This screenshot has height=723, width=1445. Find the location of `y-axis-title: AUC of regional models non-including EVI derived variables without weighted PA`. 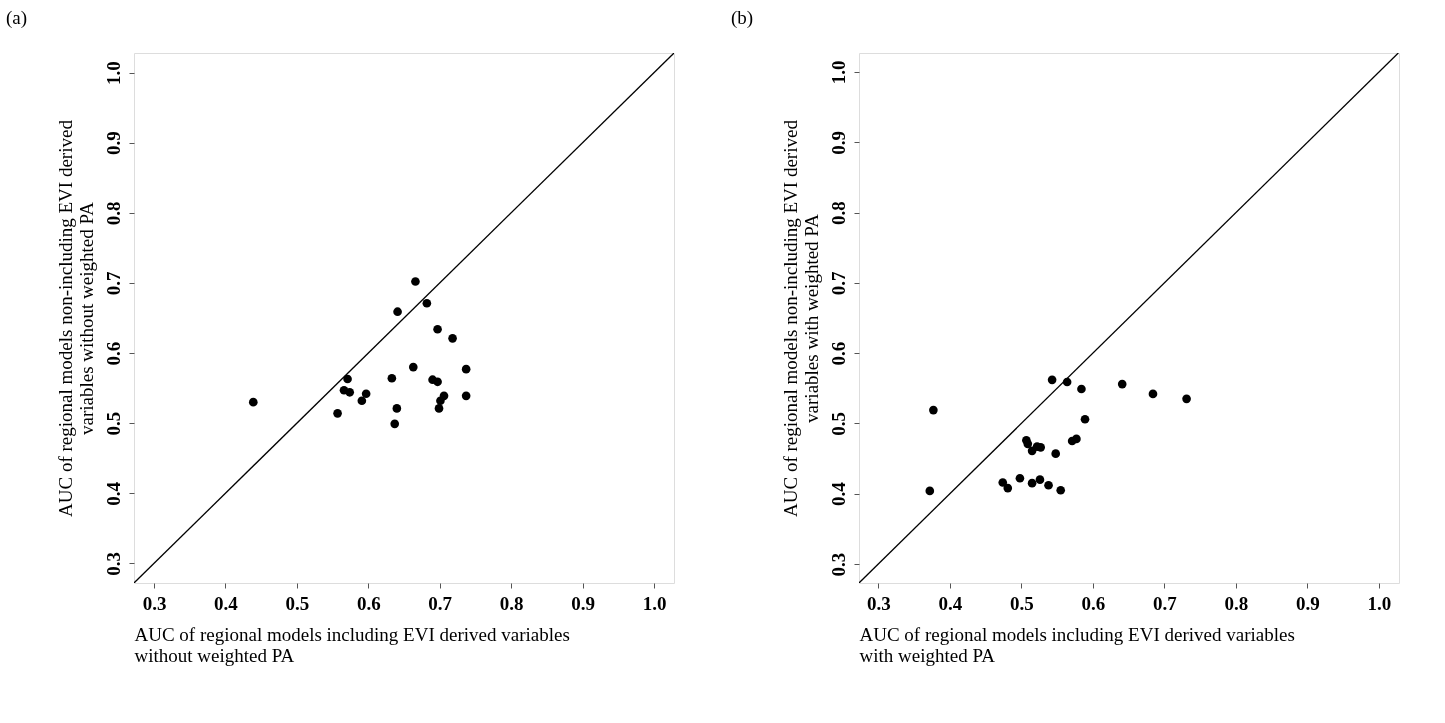

y-axis-title: AUC of regional models non-including EVI derived variables without weighted PA is located at coordinates (75, 318).